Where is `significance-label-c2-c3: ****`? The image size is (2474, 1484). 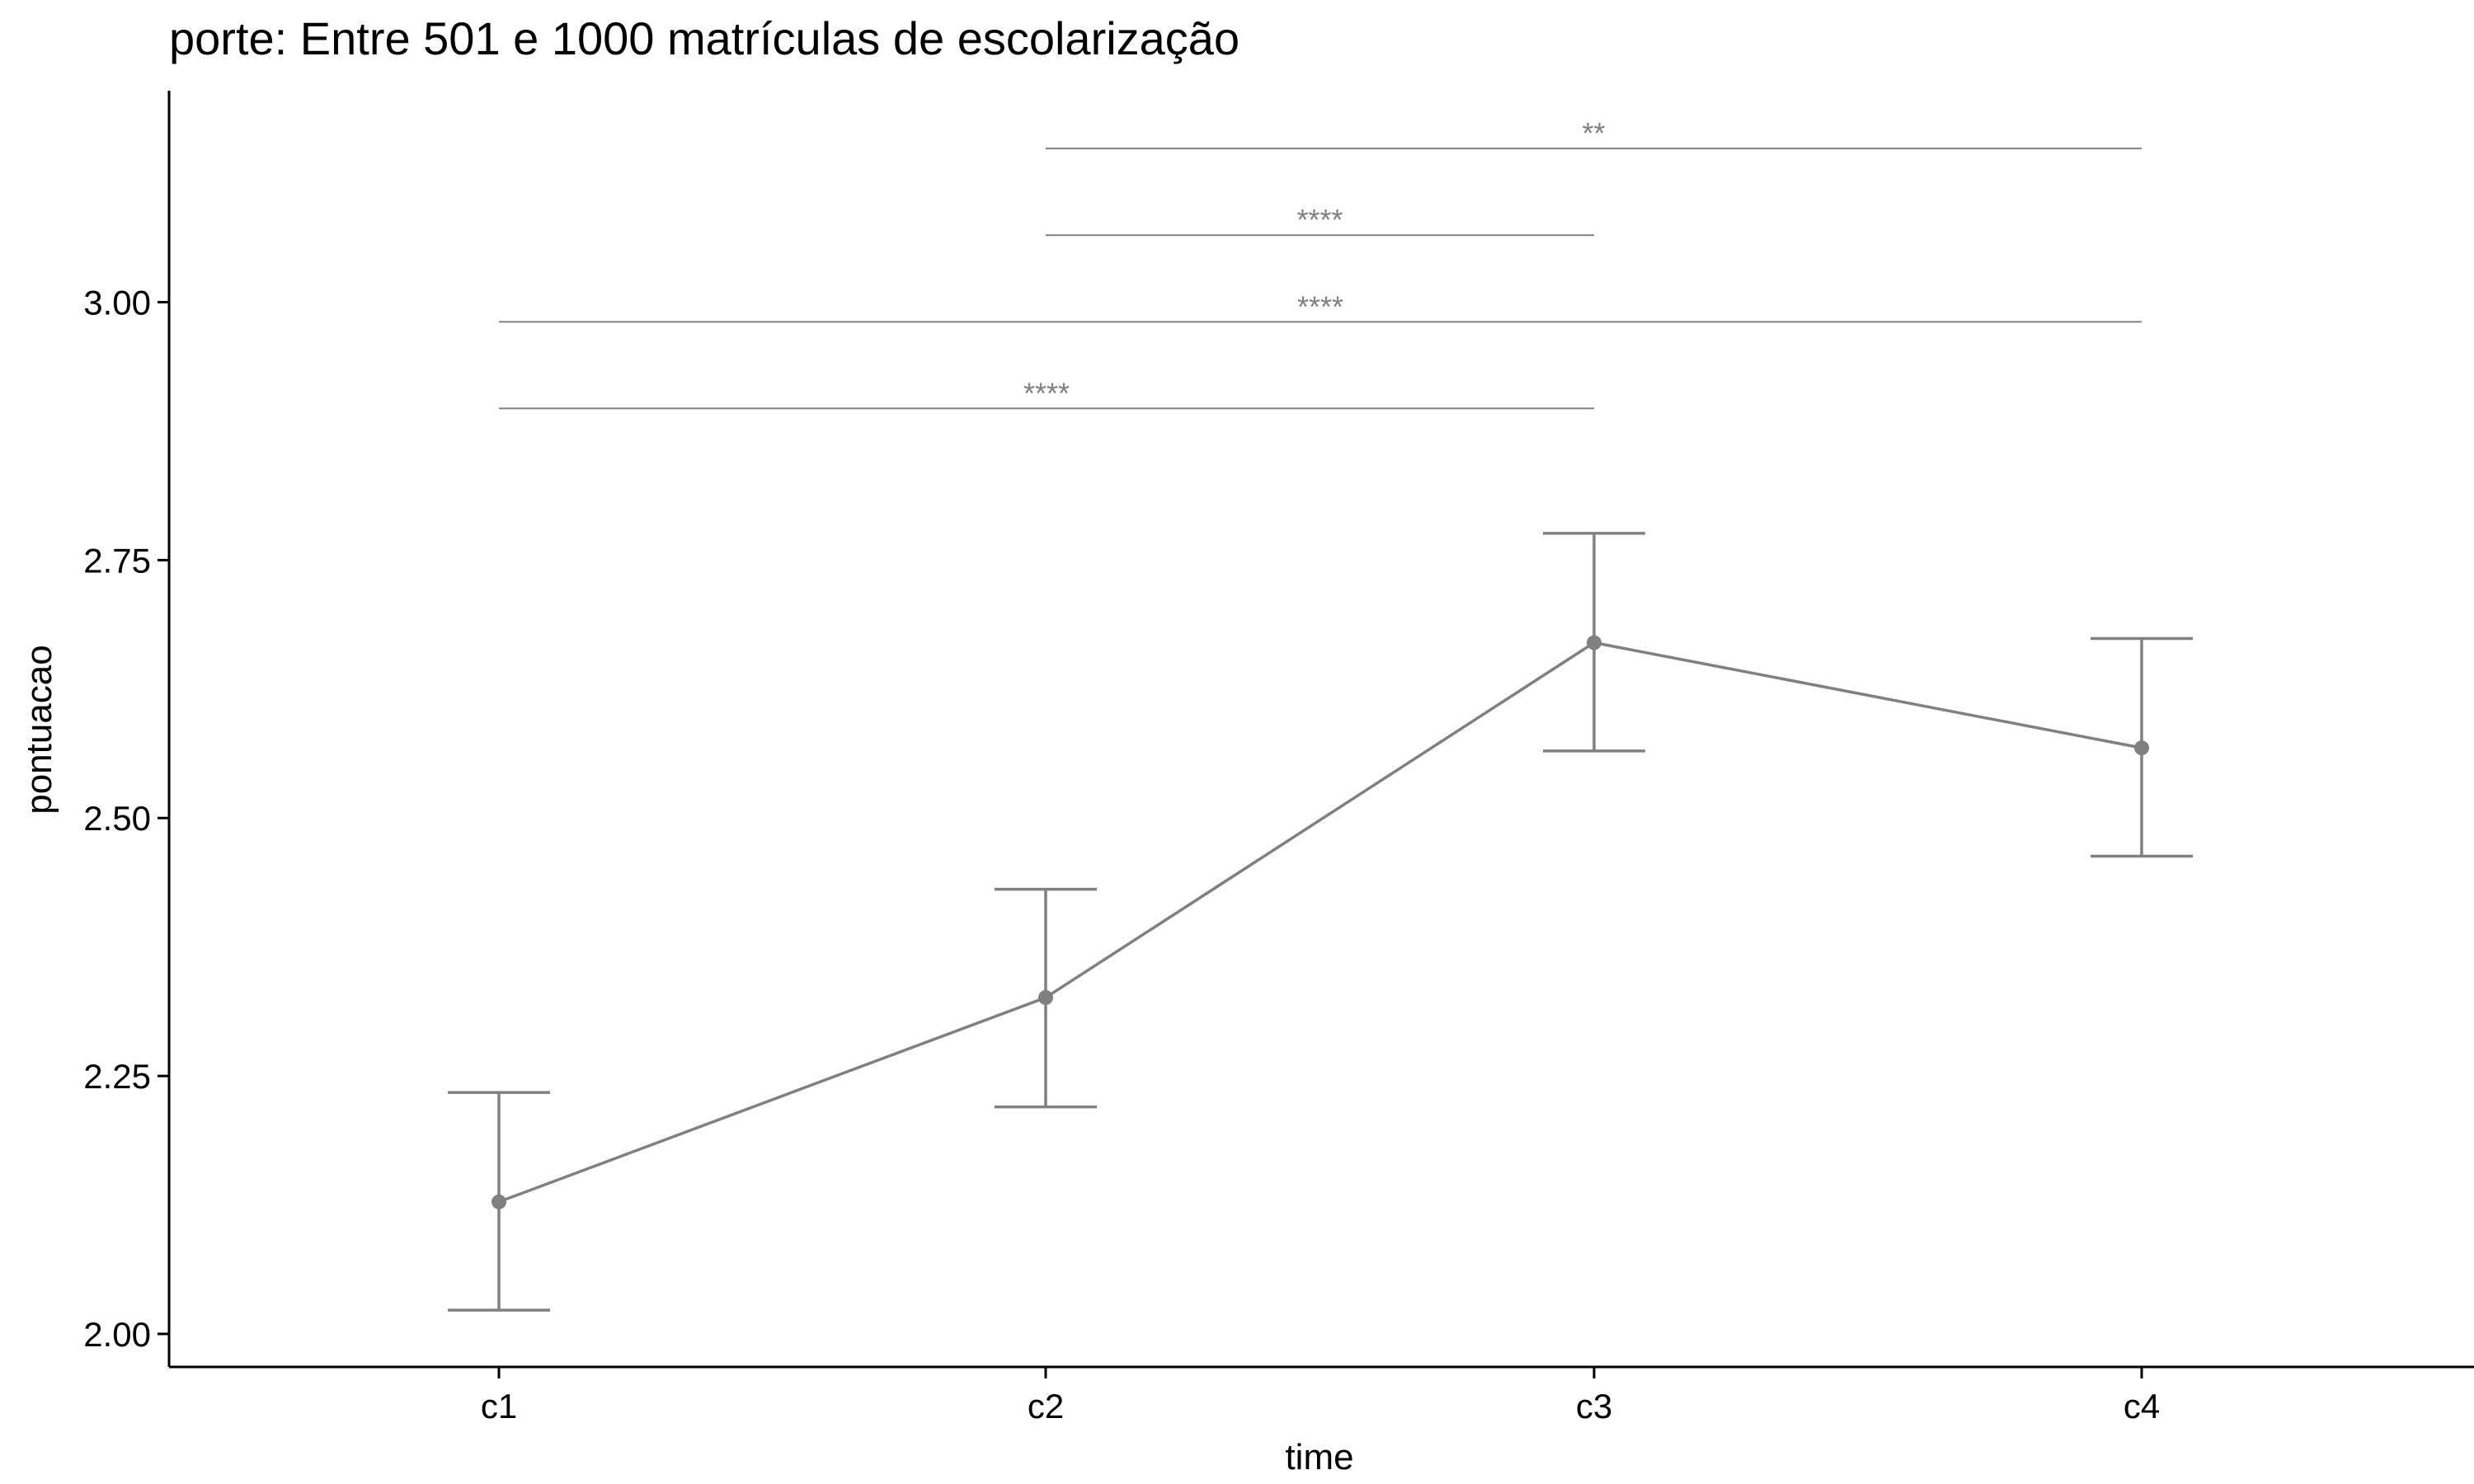 significance-label-c2-c3: **** is located at coordinates (1319, 220).